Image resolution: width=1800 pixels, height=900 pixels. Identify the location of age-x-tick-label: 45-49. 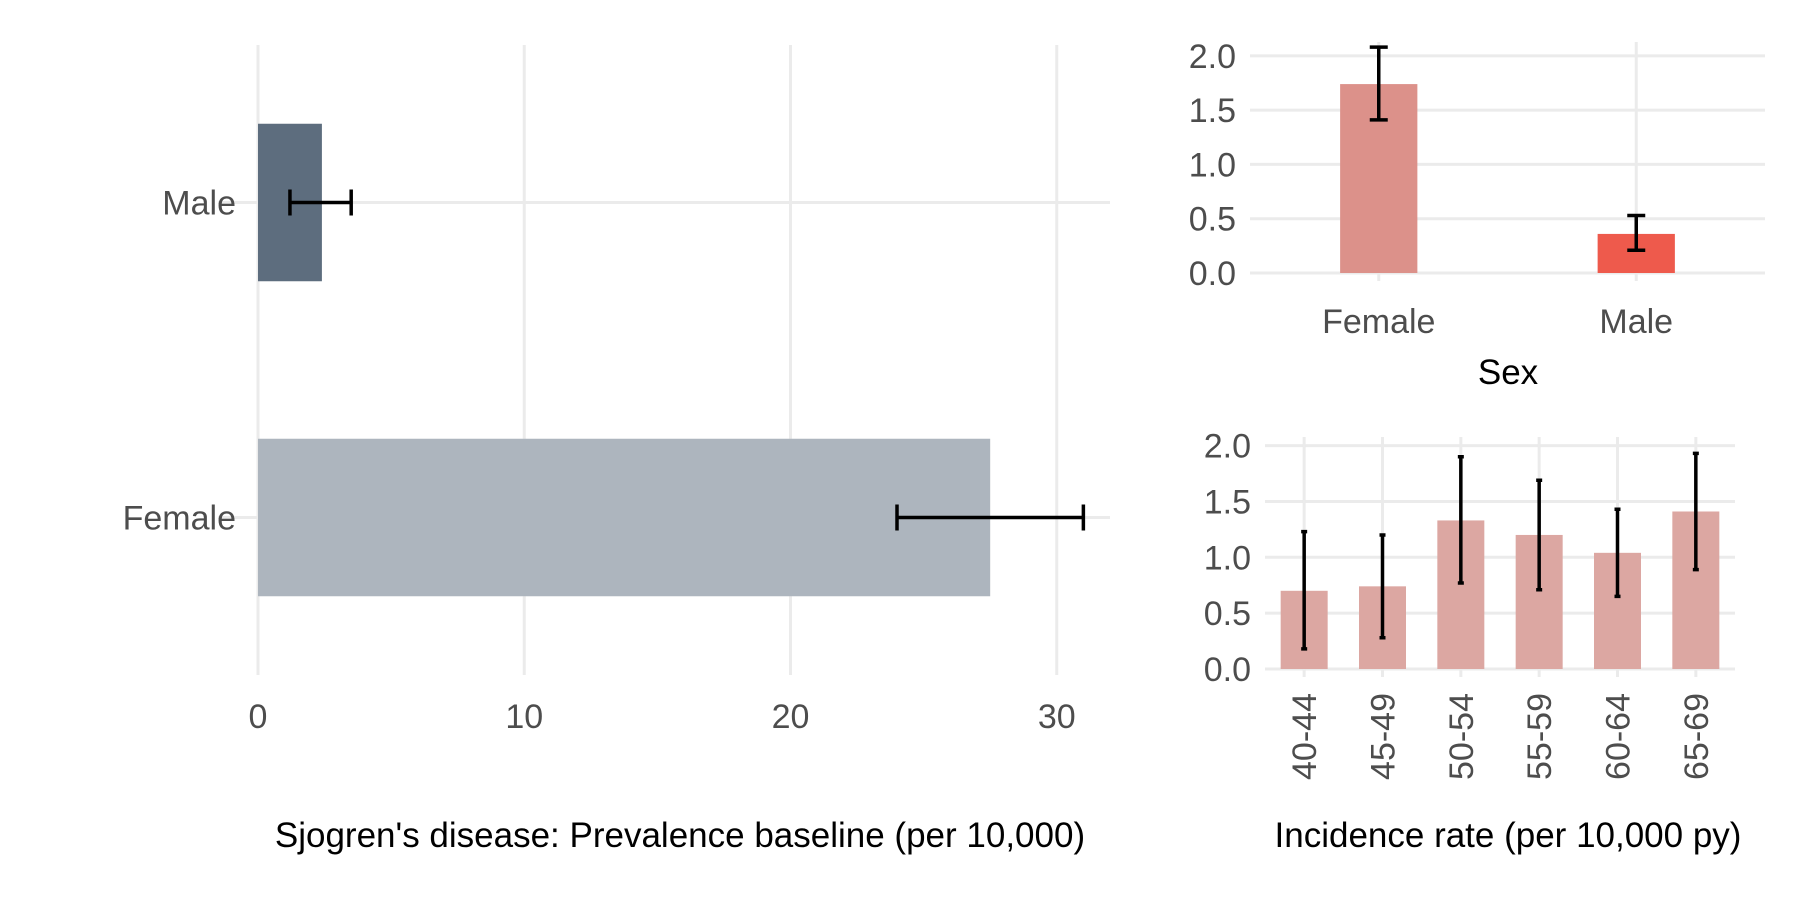
(1384, 736).